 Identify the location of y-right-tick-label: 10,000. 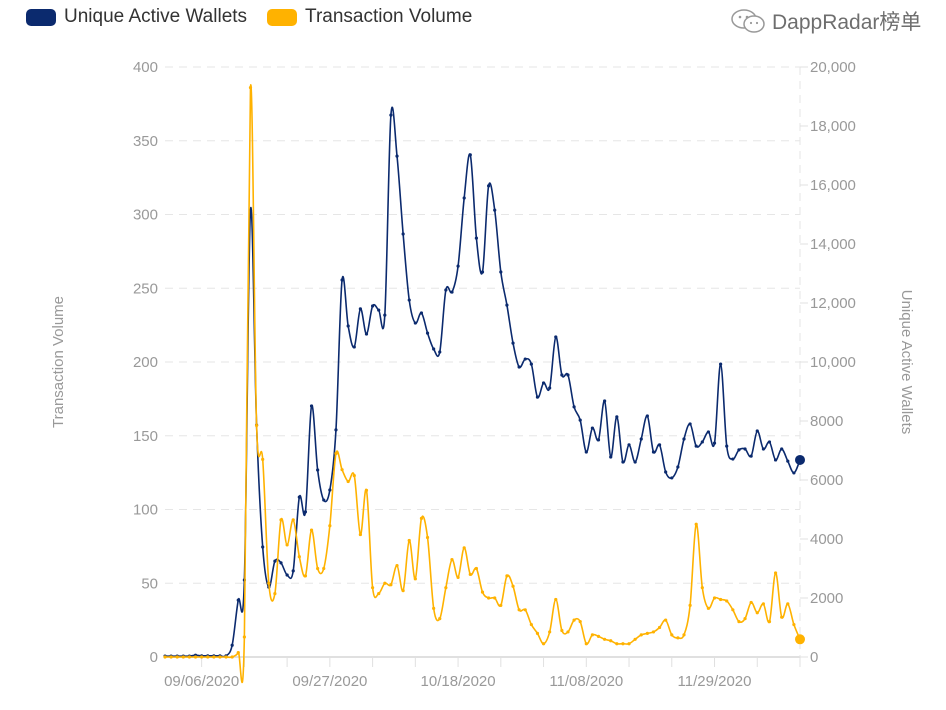
(833, 362).